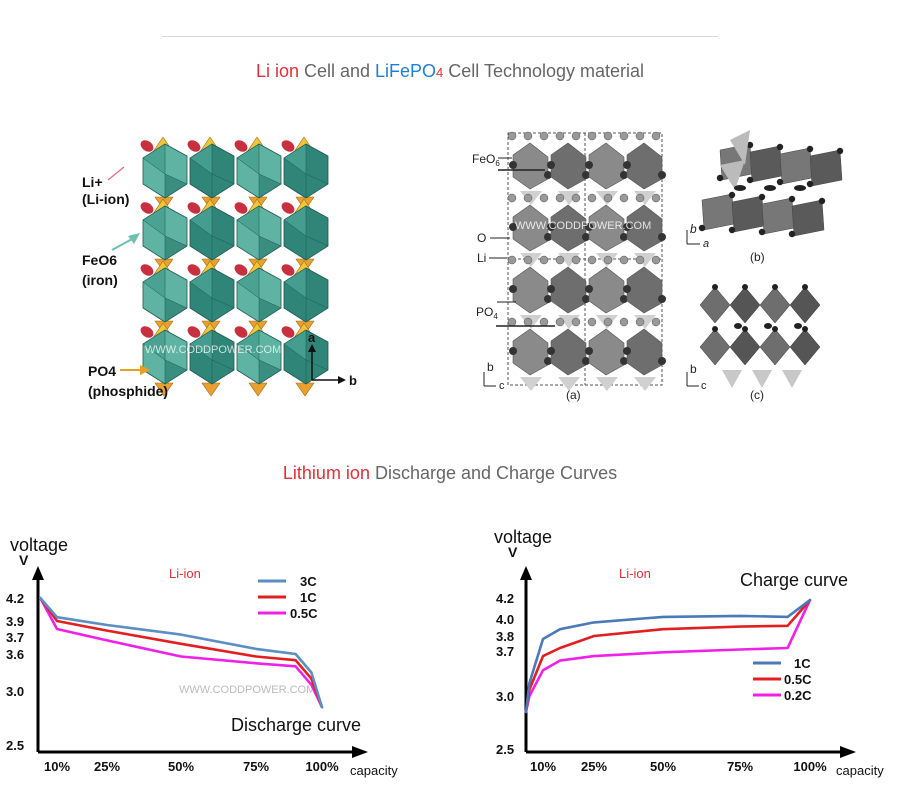 This screenshot has height=791, width=900. What do you see at coordinates (406, 71) in the screenshot?
I see `title-lifepo: LiFePO` at bounding box center [406, 71].